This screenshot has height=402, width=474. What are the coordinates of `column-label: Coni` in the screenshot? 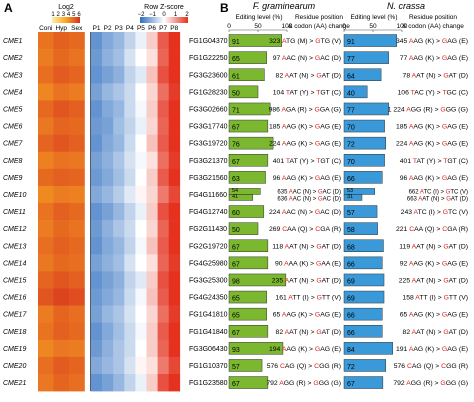 It's located at (45, 28).